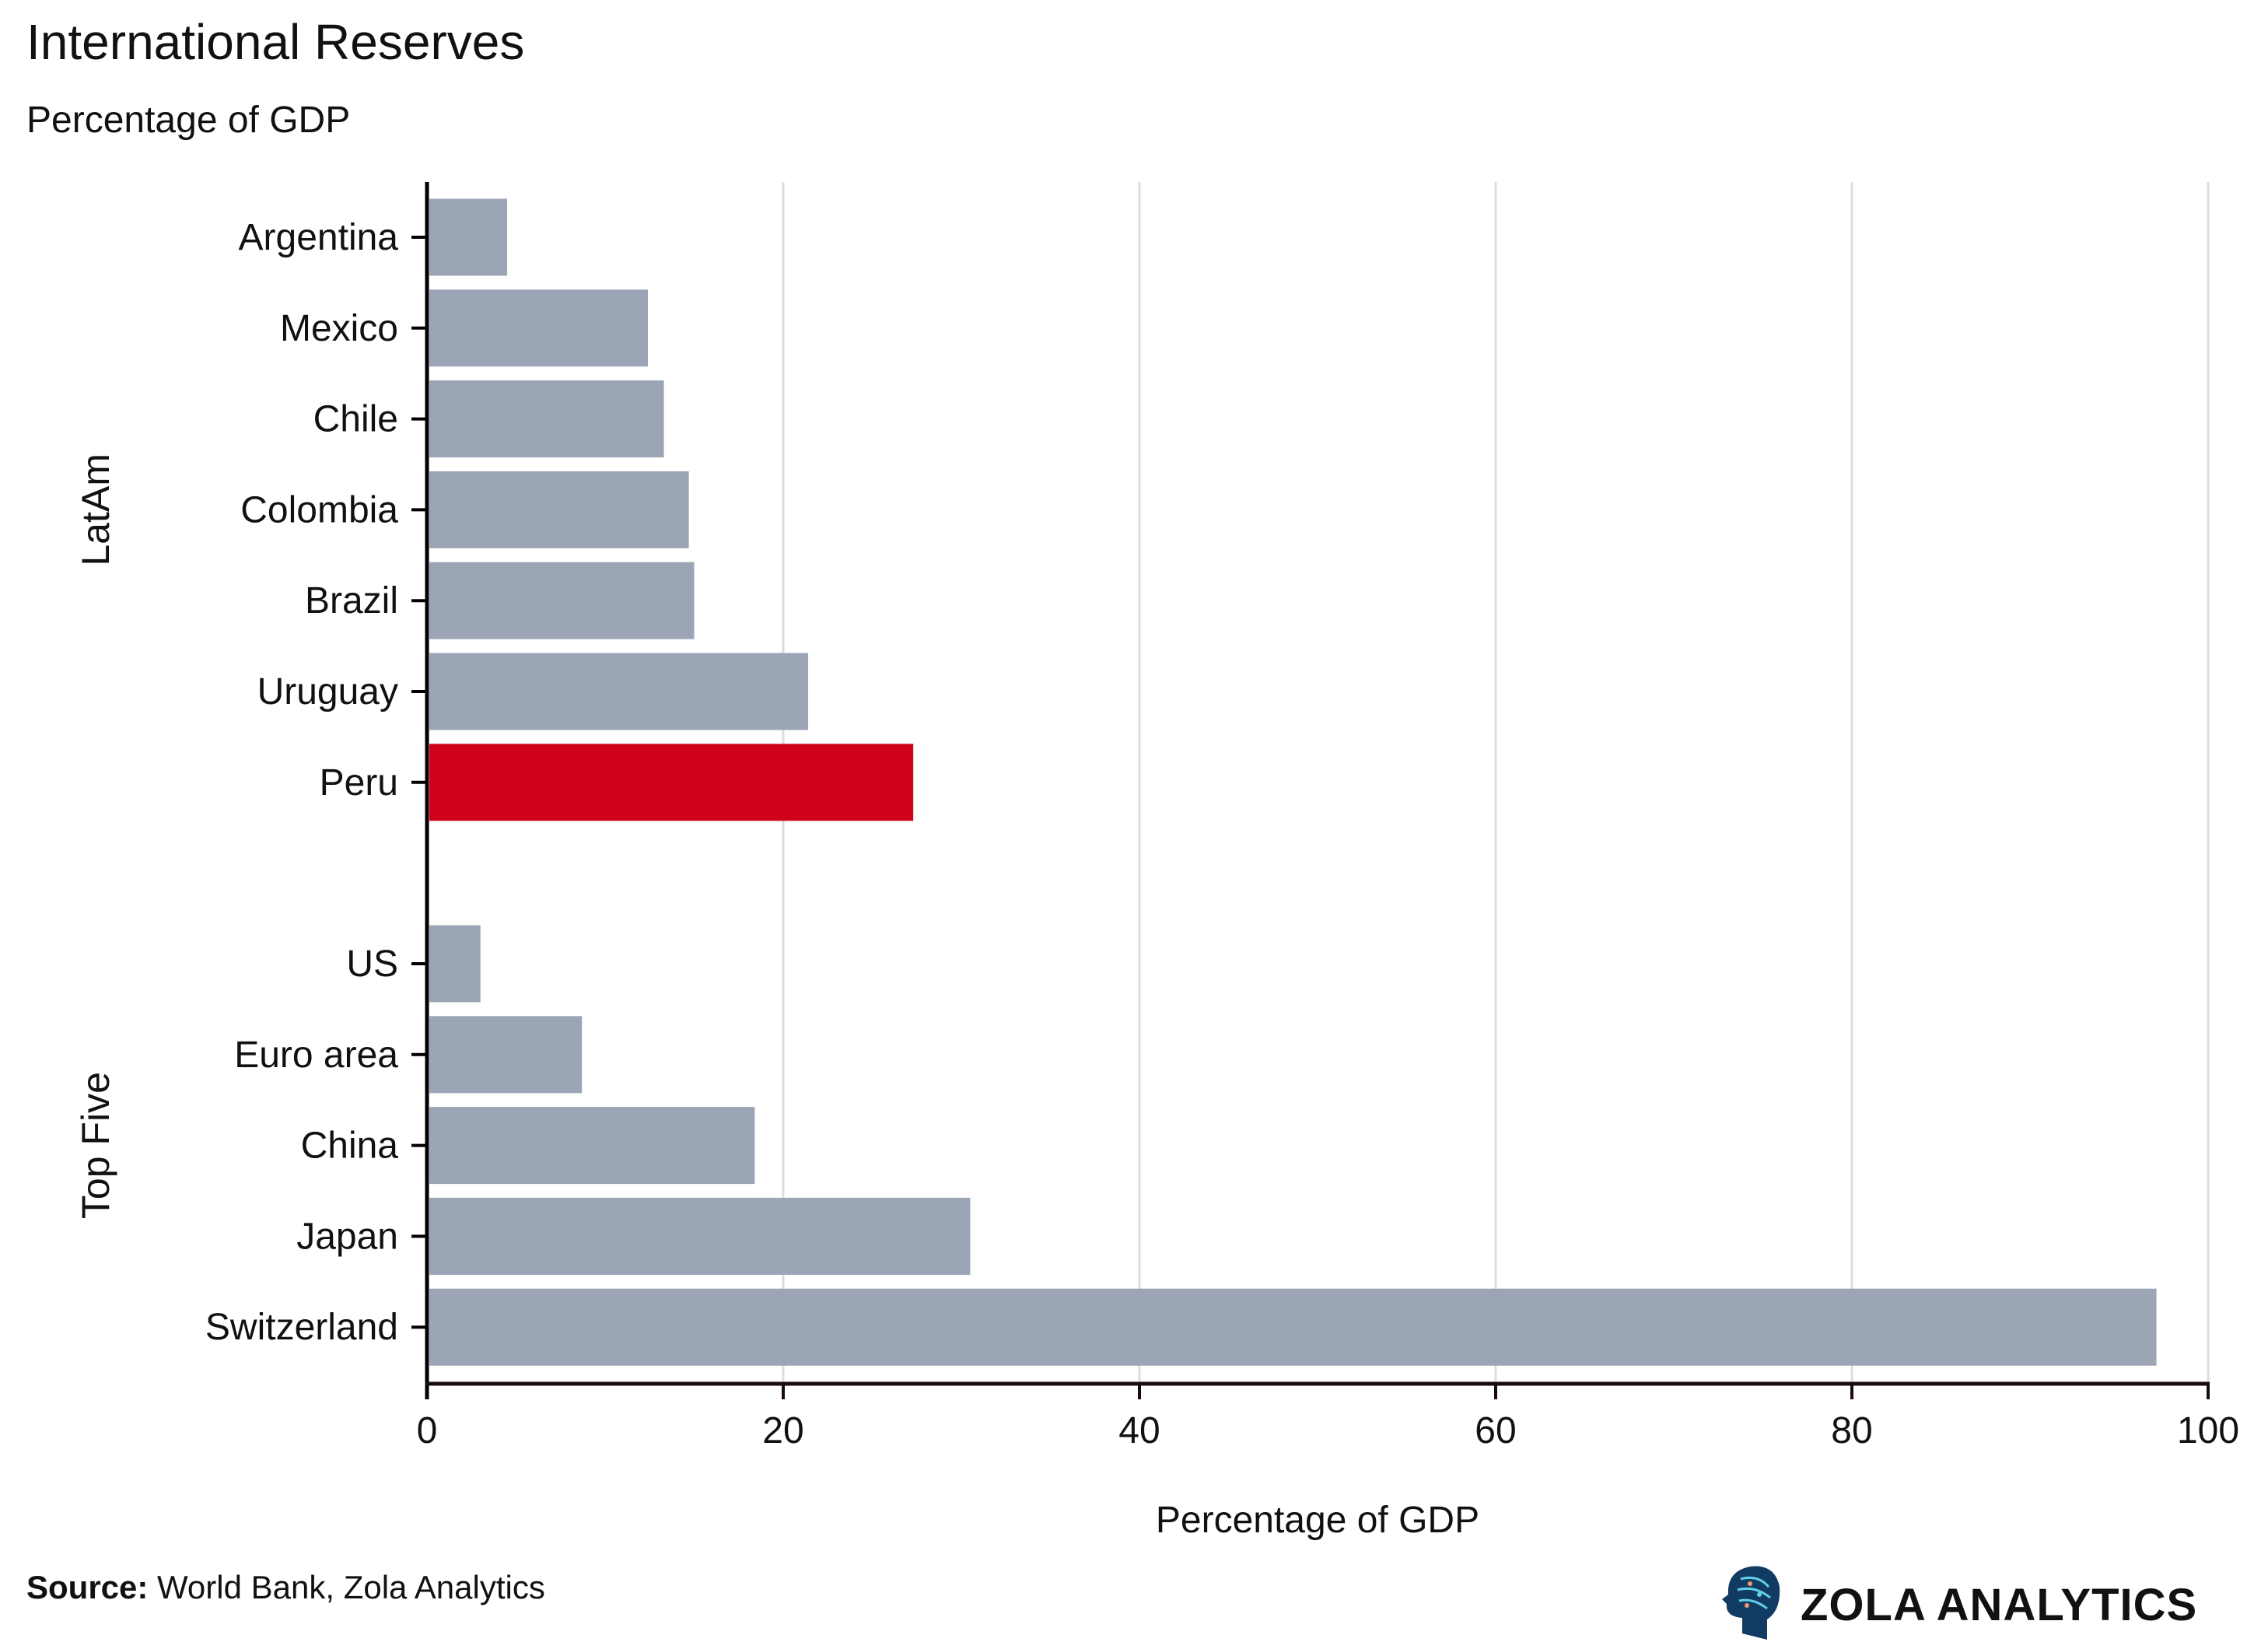  I want to click on category-label: Argentina, so click(319, 238).